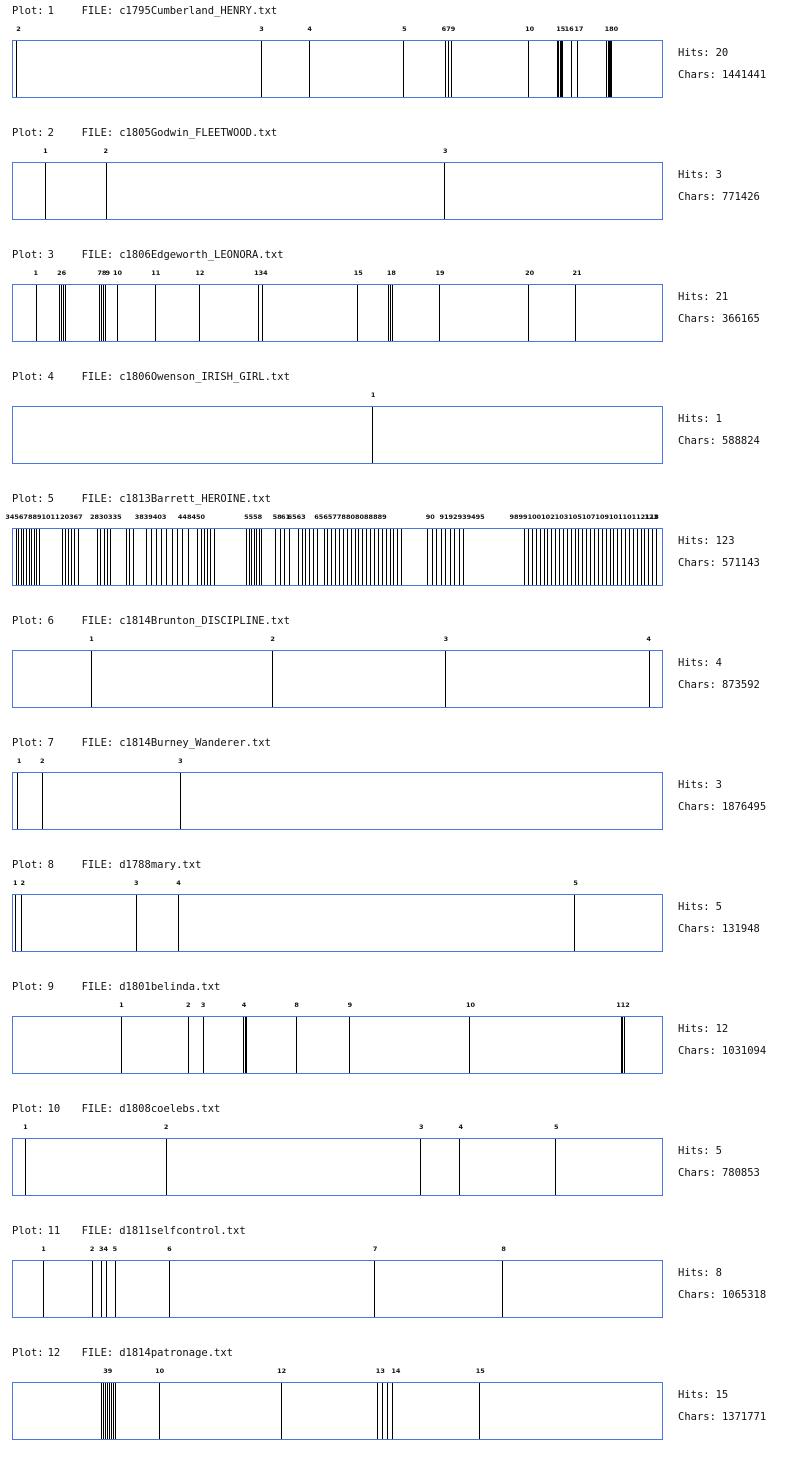 Image resolution: width=803 pixels, height=1468 pixels. What do you see at coordinates (156, 273) in the screenshot?
I see `hit-number-label: 11` at bounding box center [156, 273].